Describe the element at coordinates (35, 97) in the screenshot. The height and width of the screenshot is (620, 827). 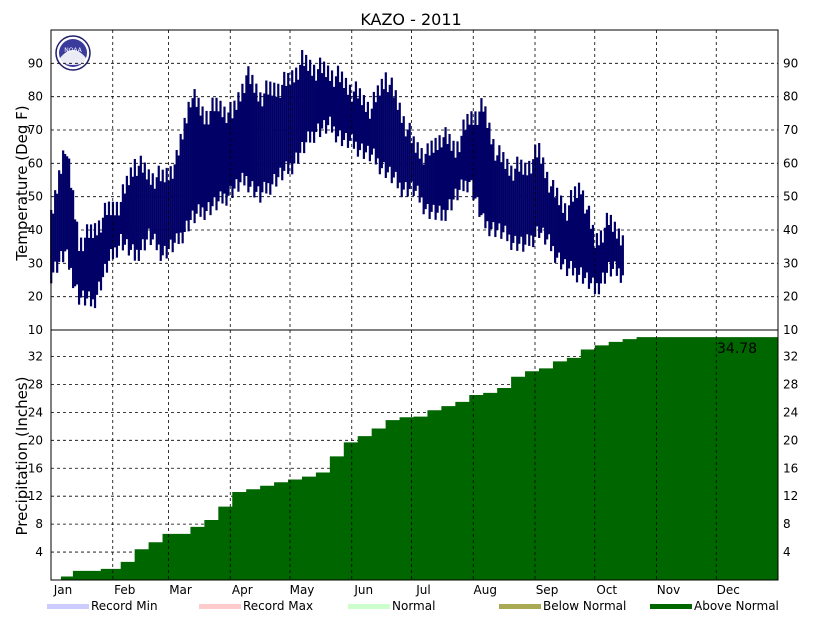
I see `temperature-tick-left: 80` at that location.